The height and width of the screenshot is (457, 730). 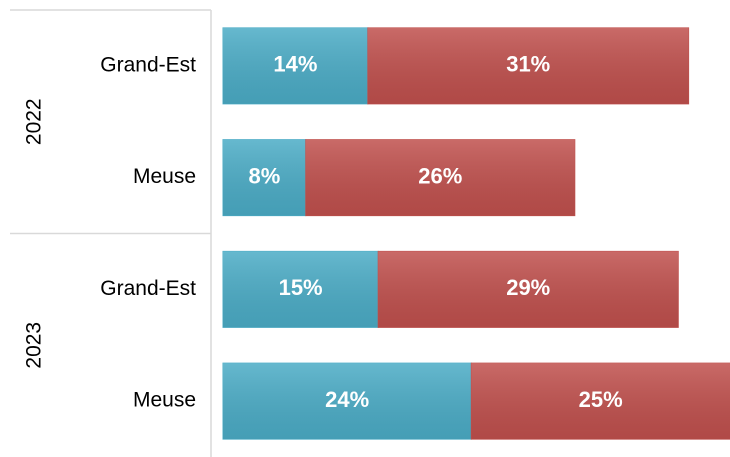 I want to click on value-label: 8%, so click(x=264, y=175).